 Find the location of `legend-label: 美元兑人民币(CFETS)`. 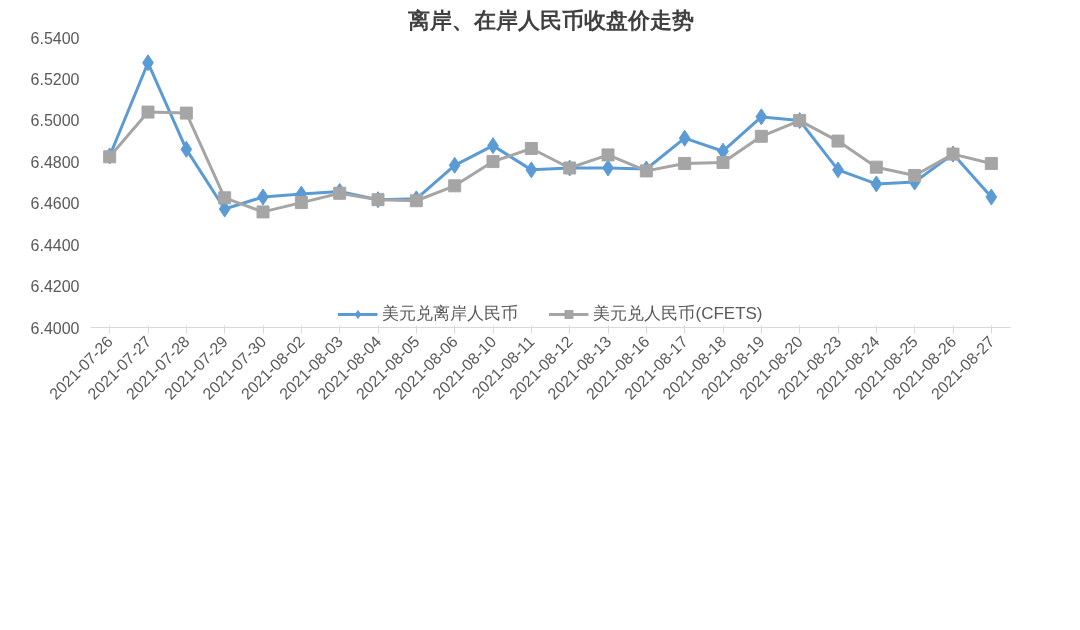

legend-label: 美元兑人民币(CFETS) is located at coordinates (678, 314).